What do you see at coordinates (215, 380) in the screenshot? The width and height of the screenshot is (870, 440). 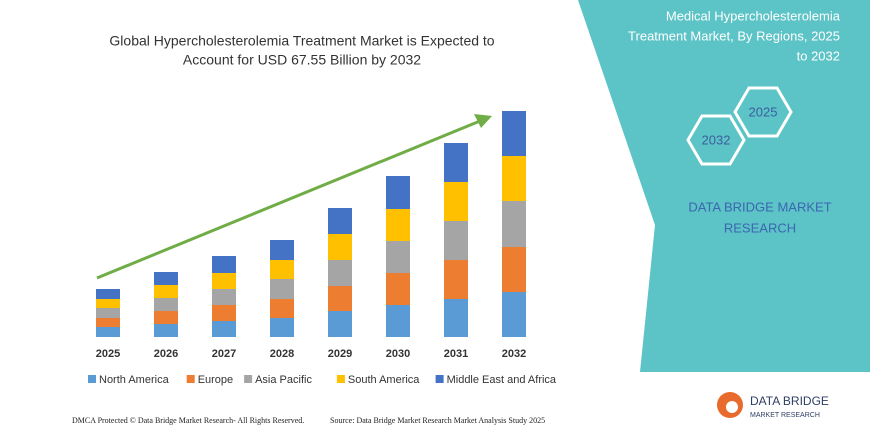 I see `legend-label: Europe` at bounding box center [215, 380].